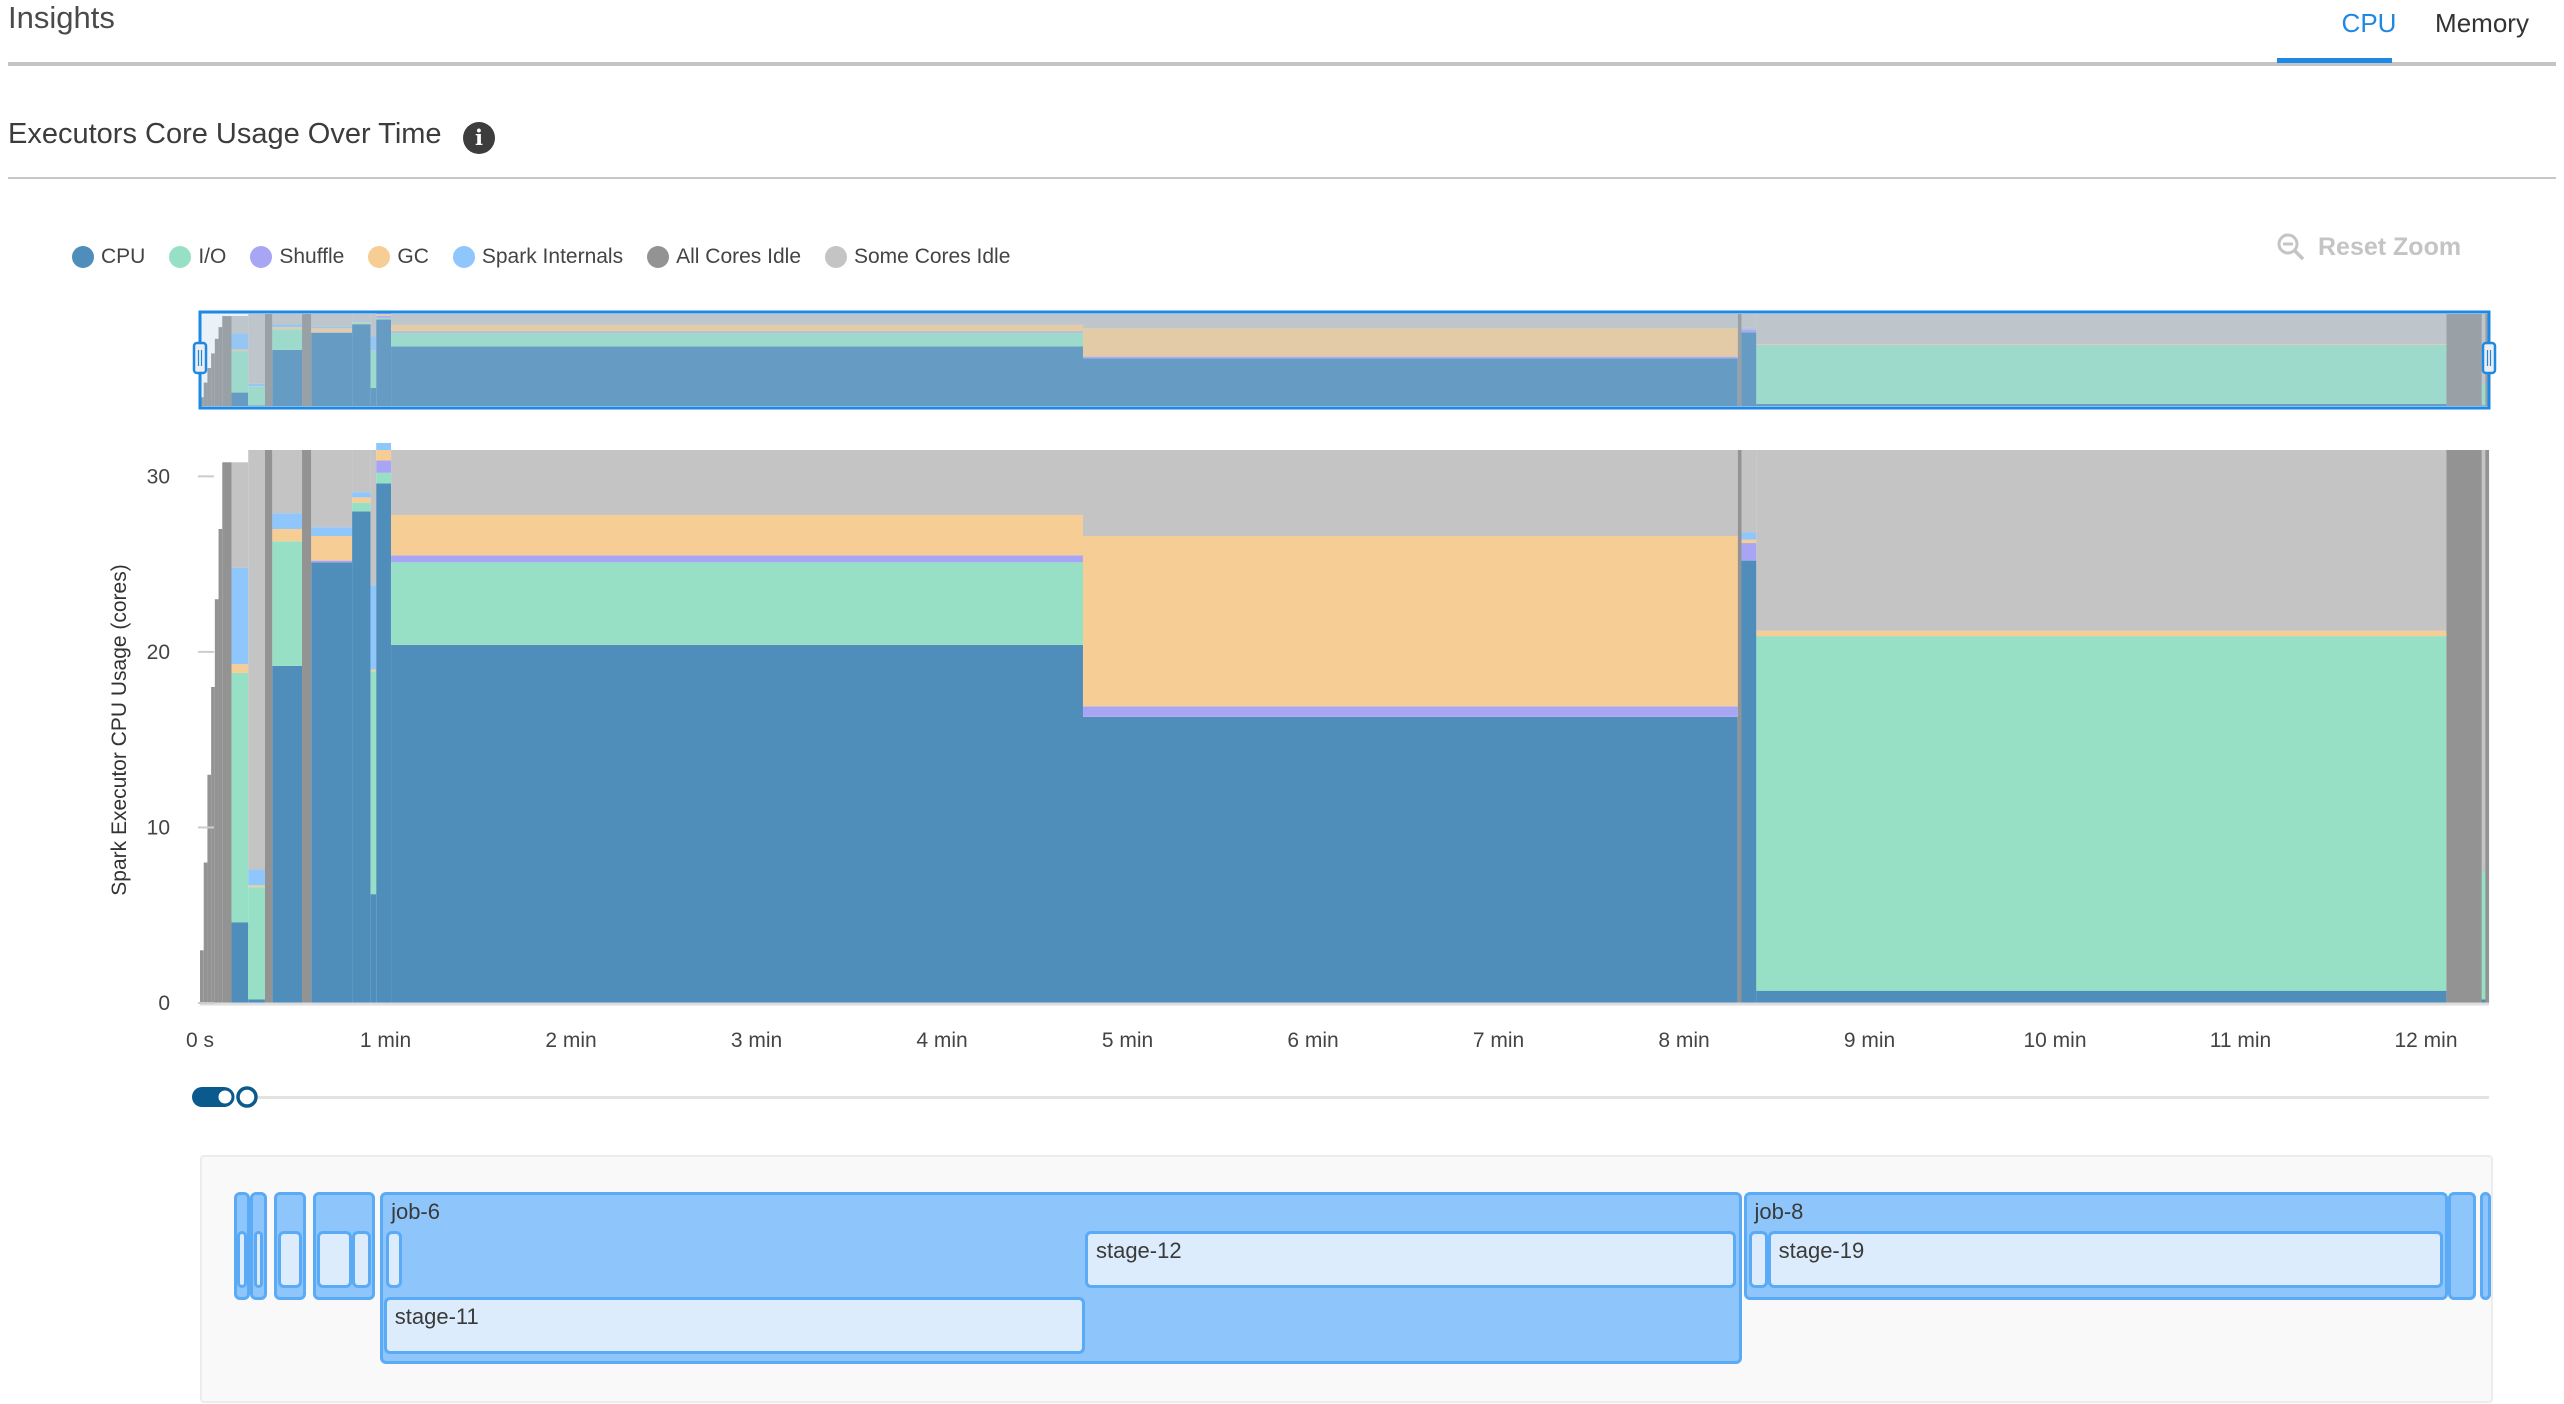 The width and height of the screenshot is (2564, 1404). I want to click on tab-memory: Memory, so click(2482, 23).